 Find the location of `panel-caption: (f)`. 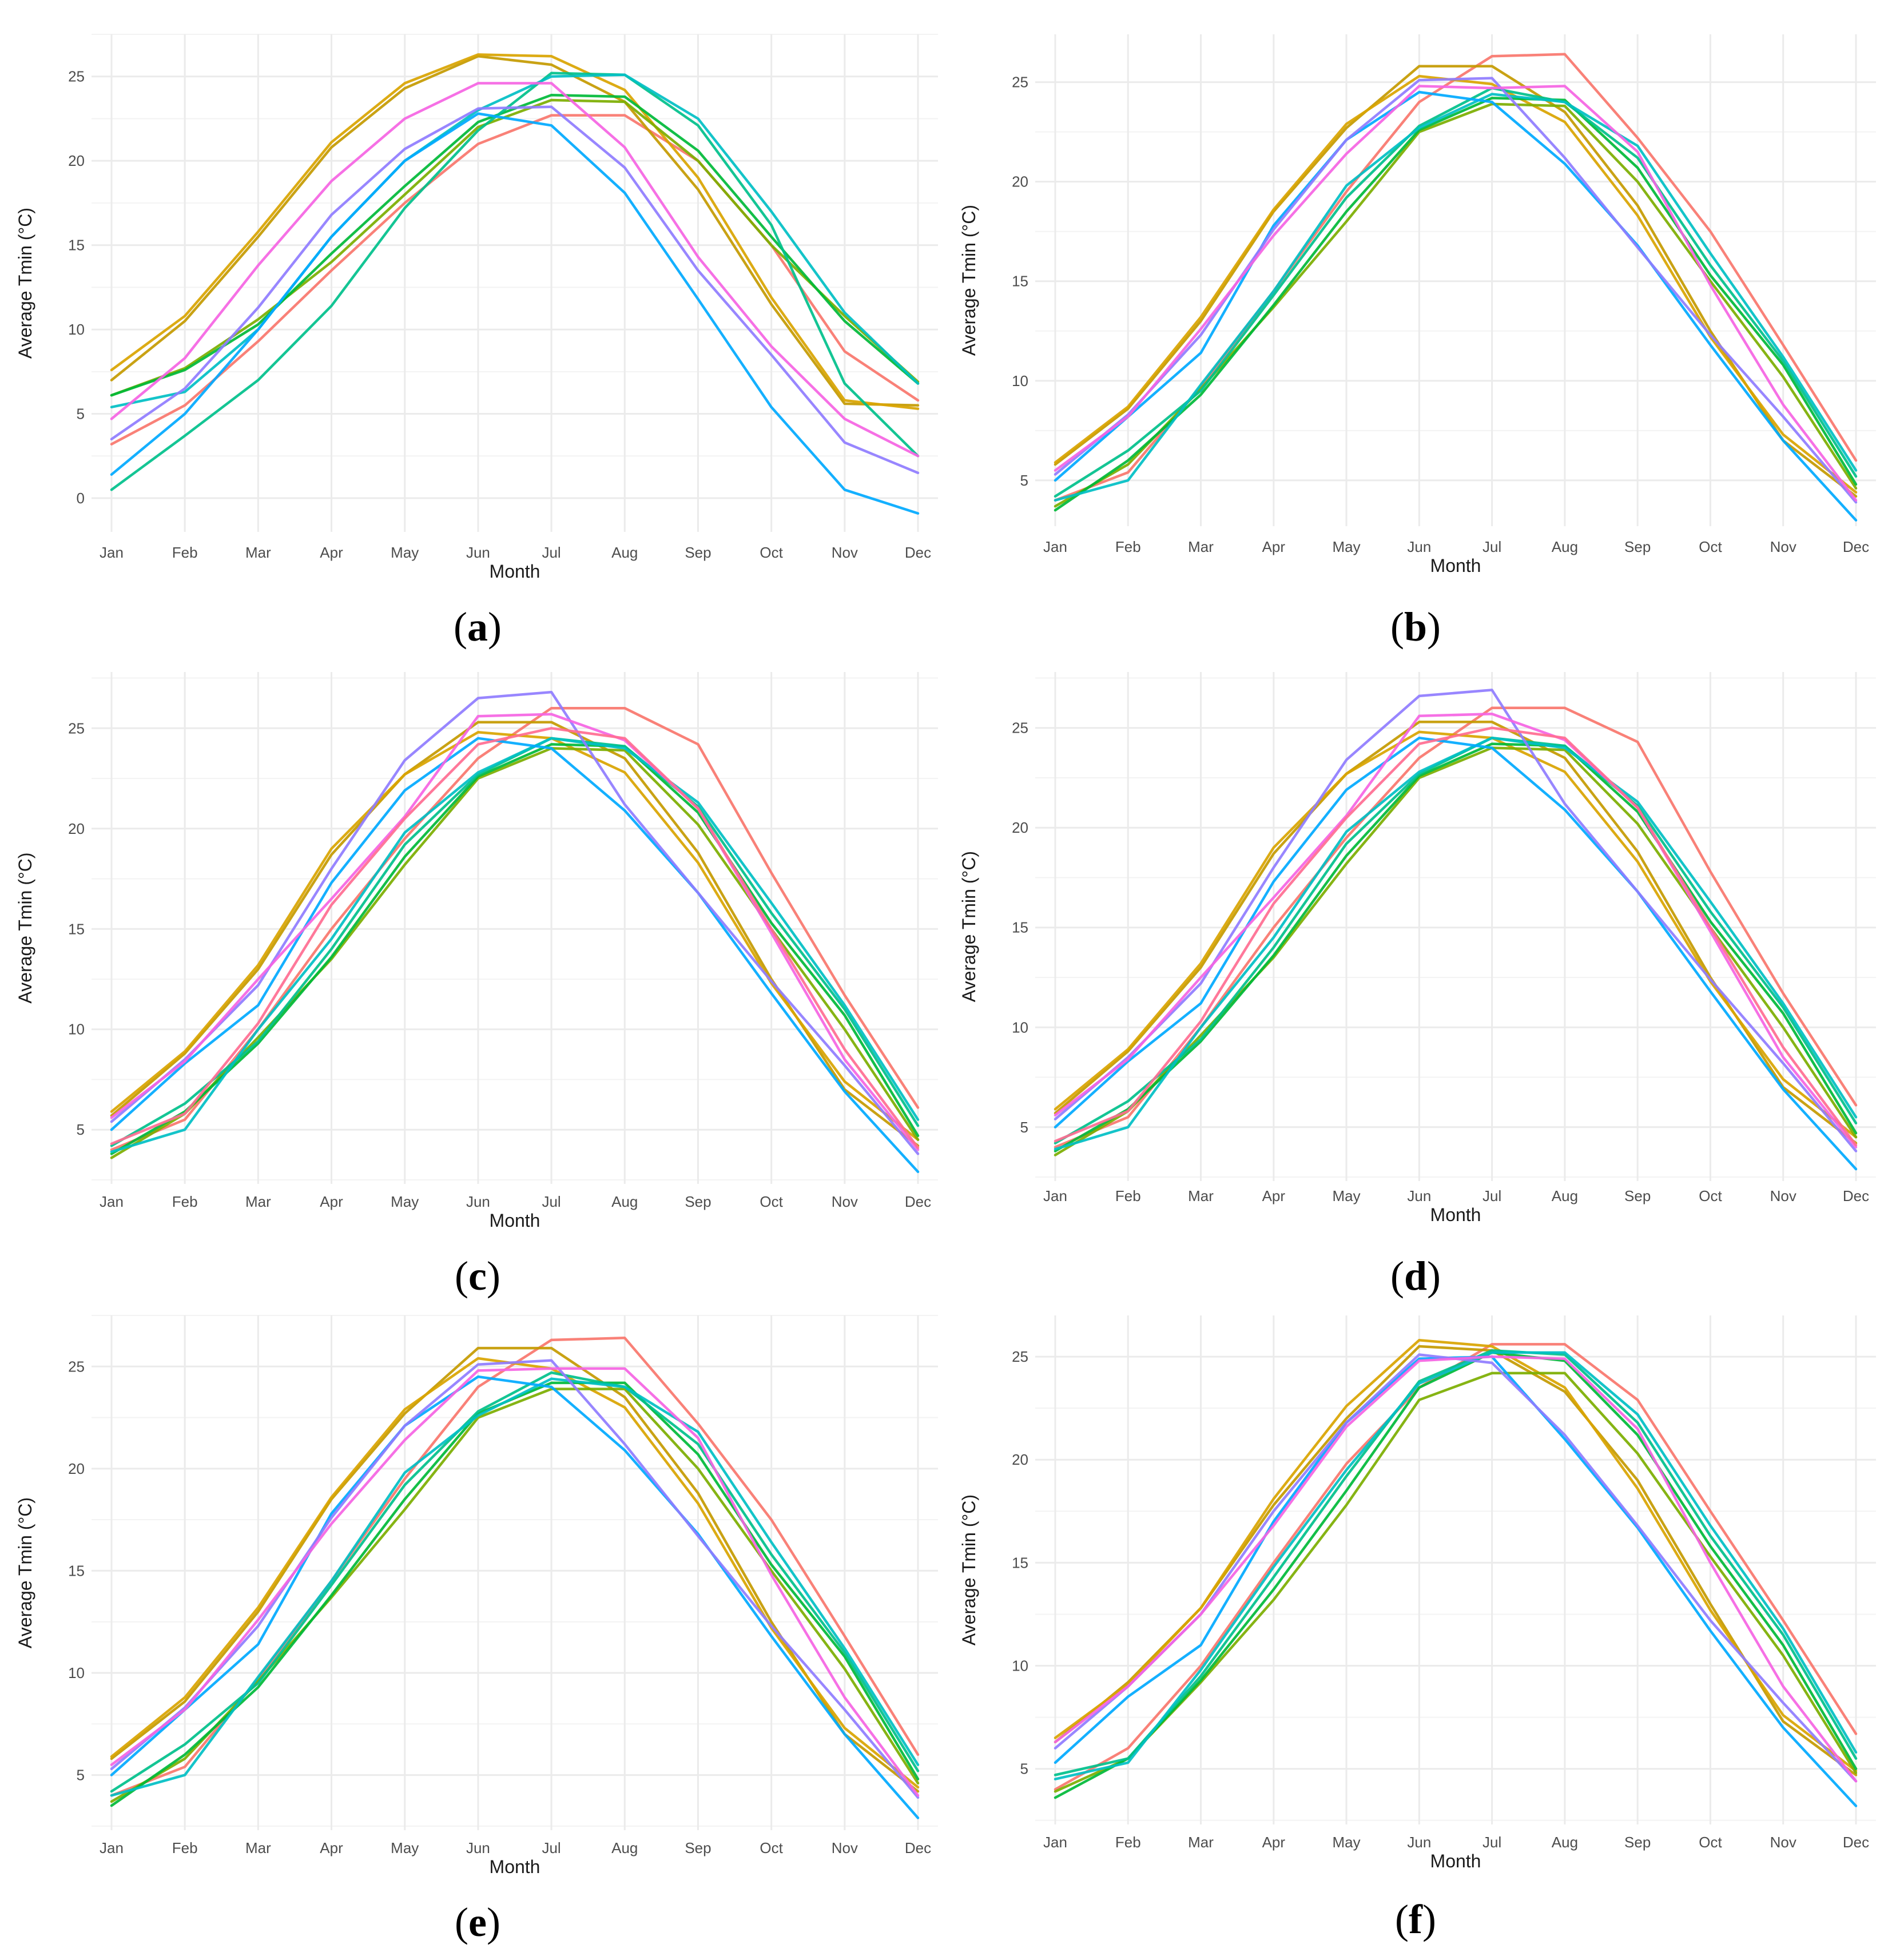

panel-caption: (f) is located at coordinates (1415, 1919).